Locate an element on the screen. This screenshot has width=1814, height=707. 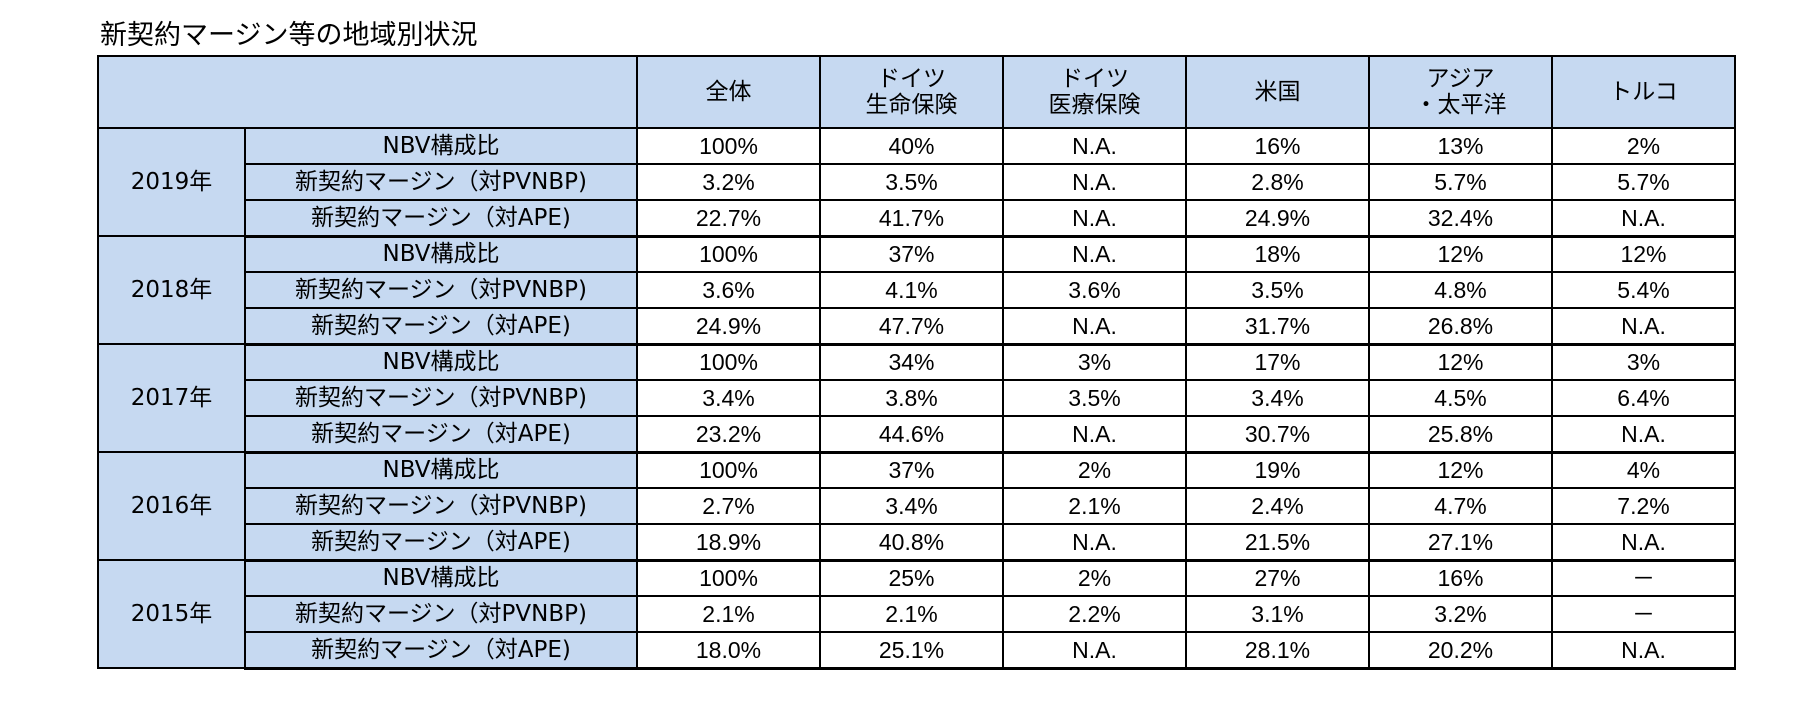
table-row: 新契約マージン（対PVNBP) 3.2% 3.5% N.A. 2.8% 5.7% 5.7% is located at coordinates (917, 182).